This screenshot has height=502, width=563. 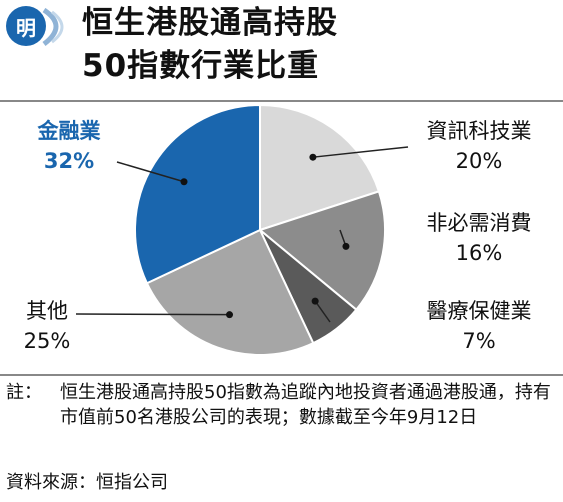 I want to click on label-other-name: 其他, so click(x=47, y=311).